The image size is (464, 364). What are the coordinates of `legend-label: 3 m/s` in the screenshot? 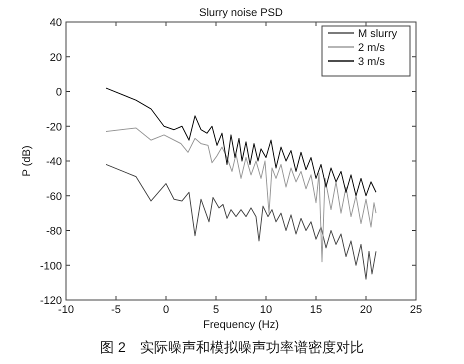 It's located at (372, 62).